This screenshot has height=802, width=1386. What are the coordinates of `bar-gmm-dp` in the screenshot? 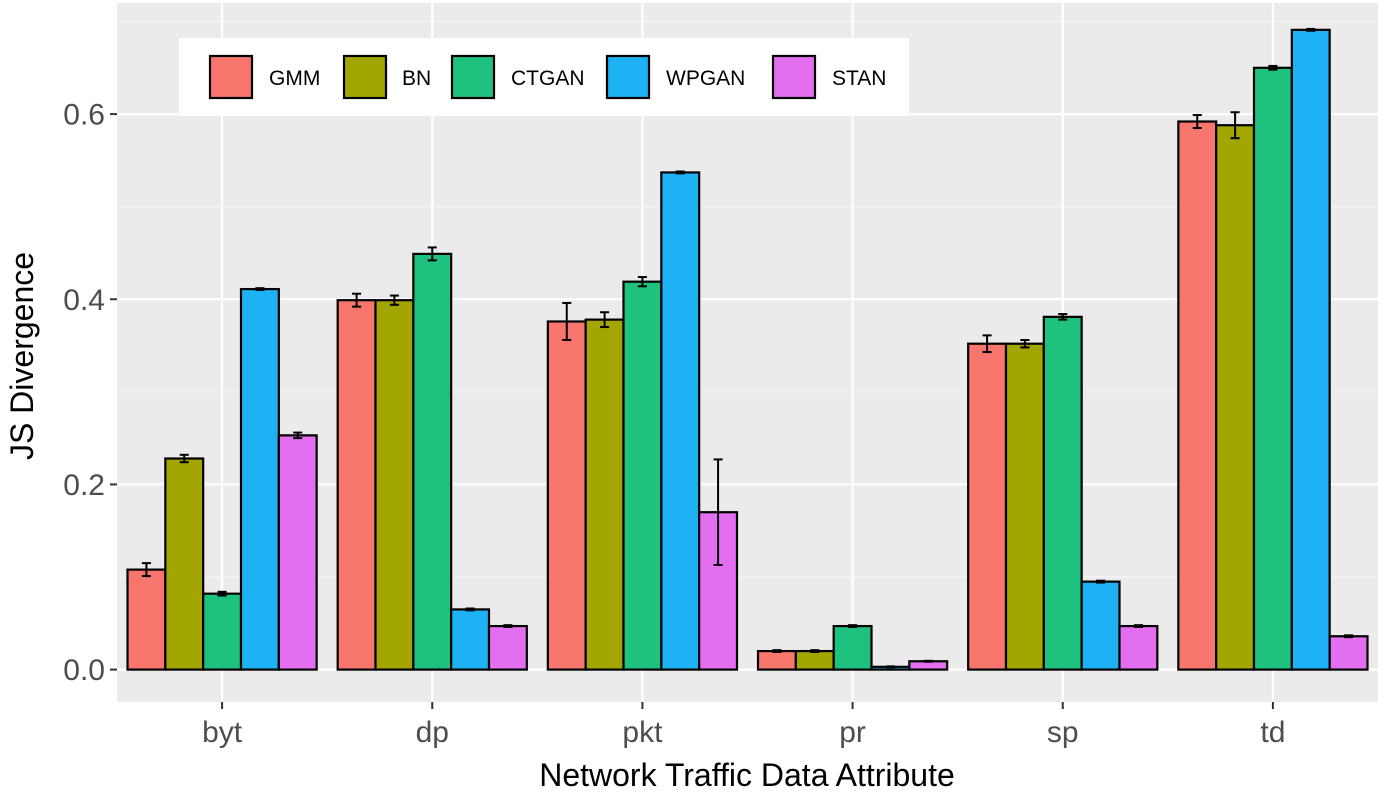 It's located at (356, 485).